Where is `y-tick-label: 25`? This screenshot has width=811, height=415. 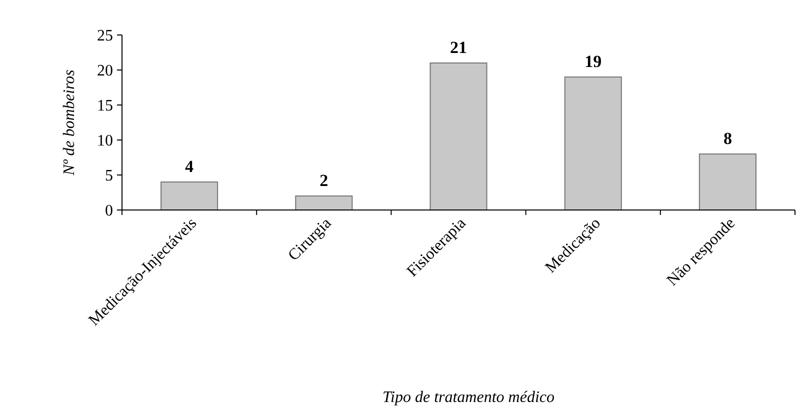 y-tick-label: 25 is located at coordinates (105, 36).